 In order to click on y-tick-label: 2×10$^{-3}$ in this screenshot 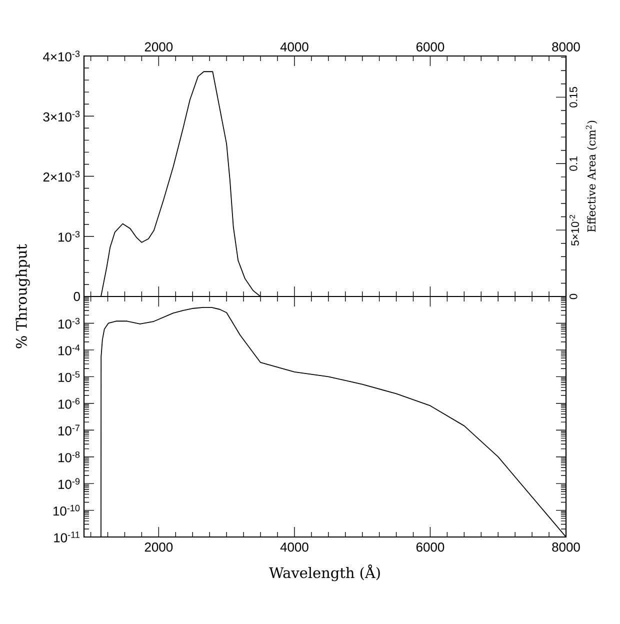, I will do `click(61, 176)`.